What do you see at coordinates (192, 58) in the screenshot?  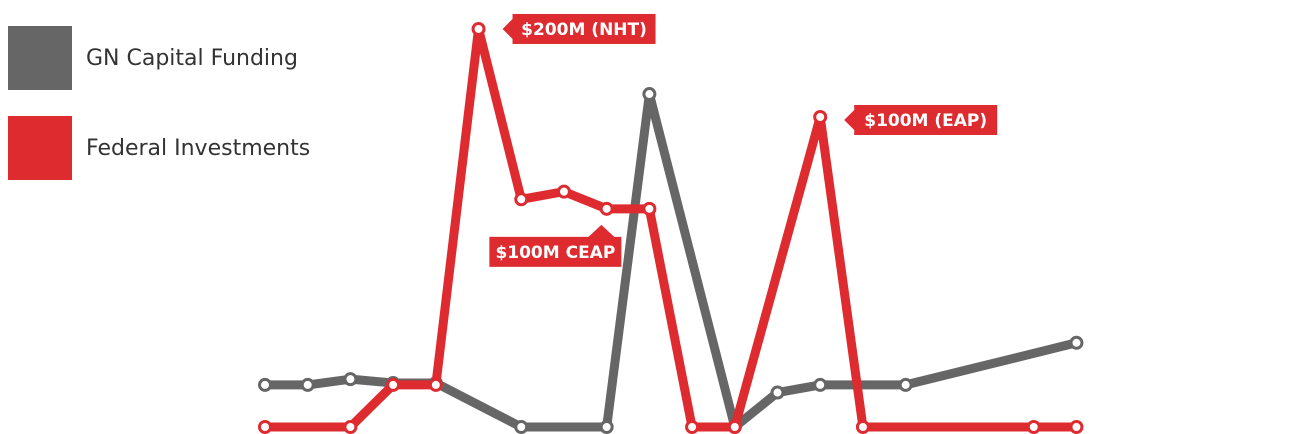 I see `legend-label-gn-capital-funding: GN Capital Funding` at bounding box center [192, 58].